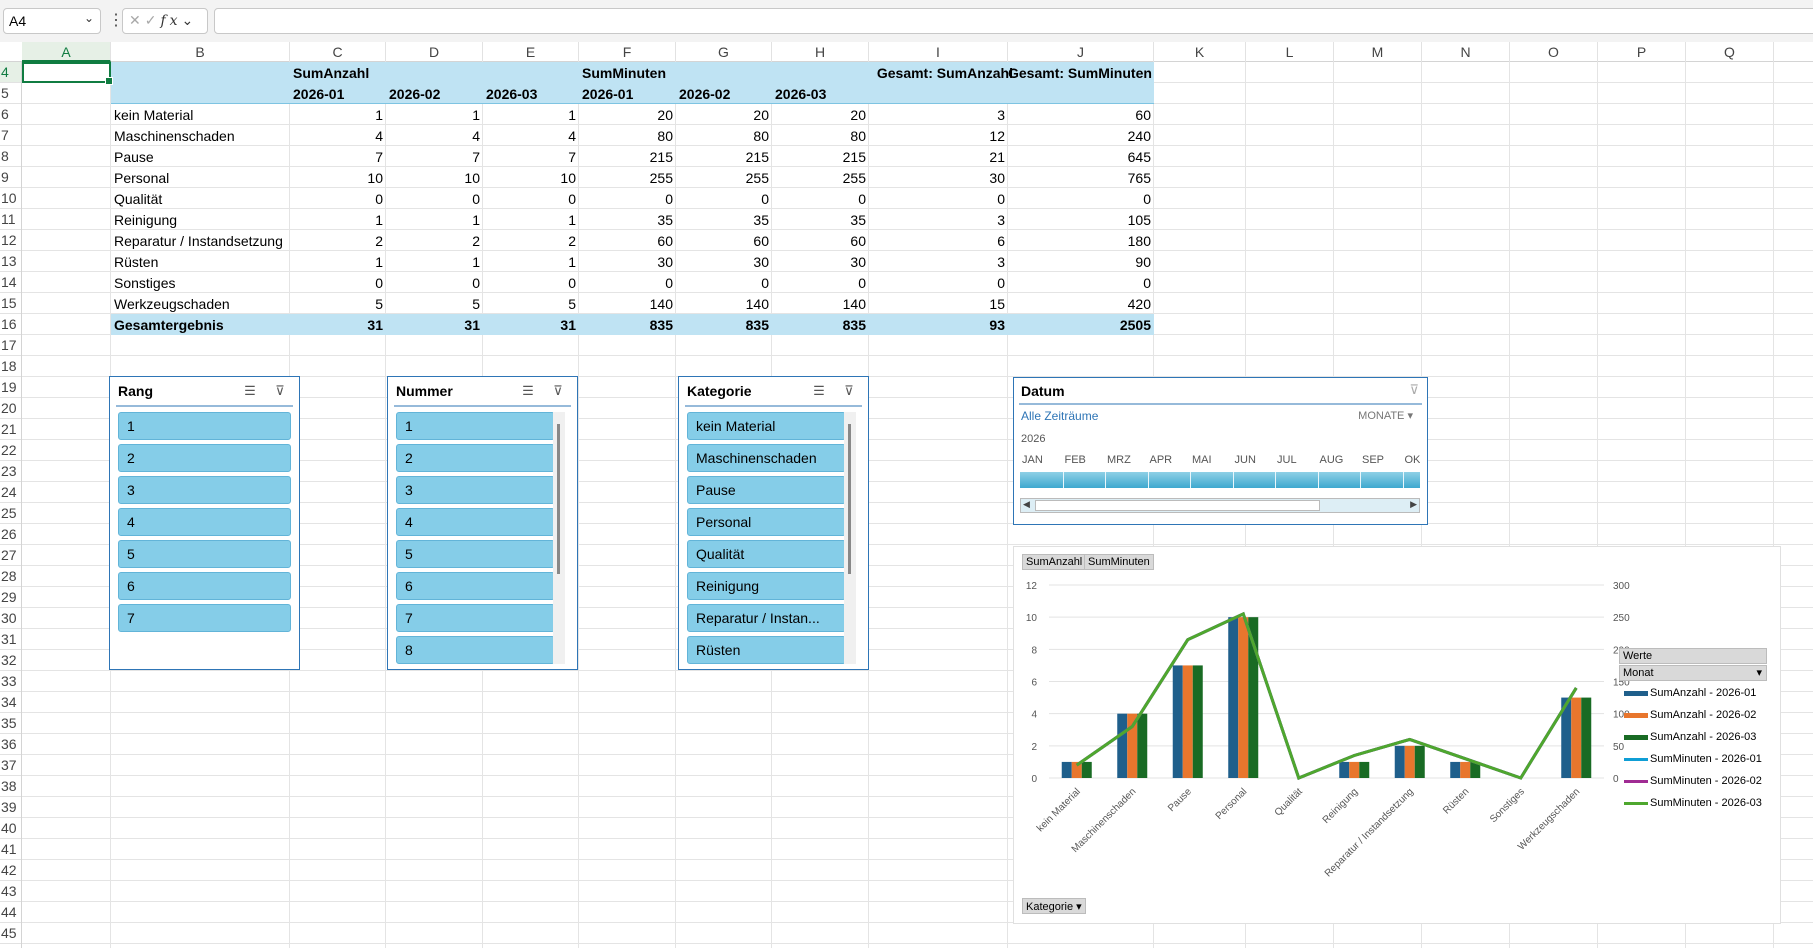 This screenshot has width=1813, height=948. I want to click on slicer-item-rang: 1, so click(204, 426).